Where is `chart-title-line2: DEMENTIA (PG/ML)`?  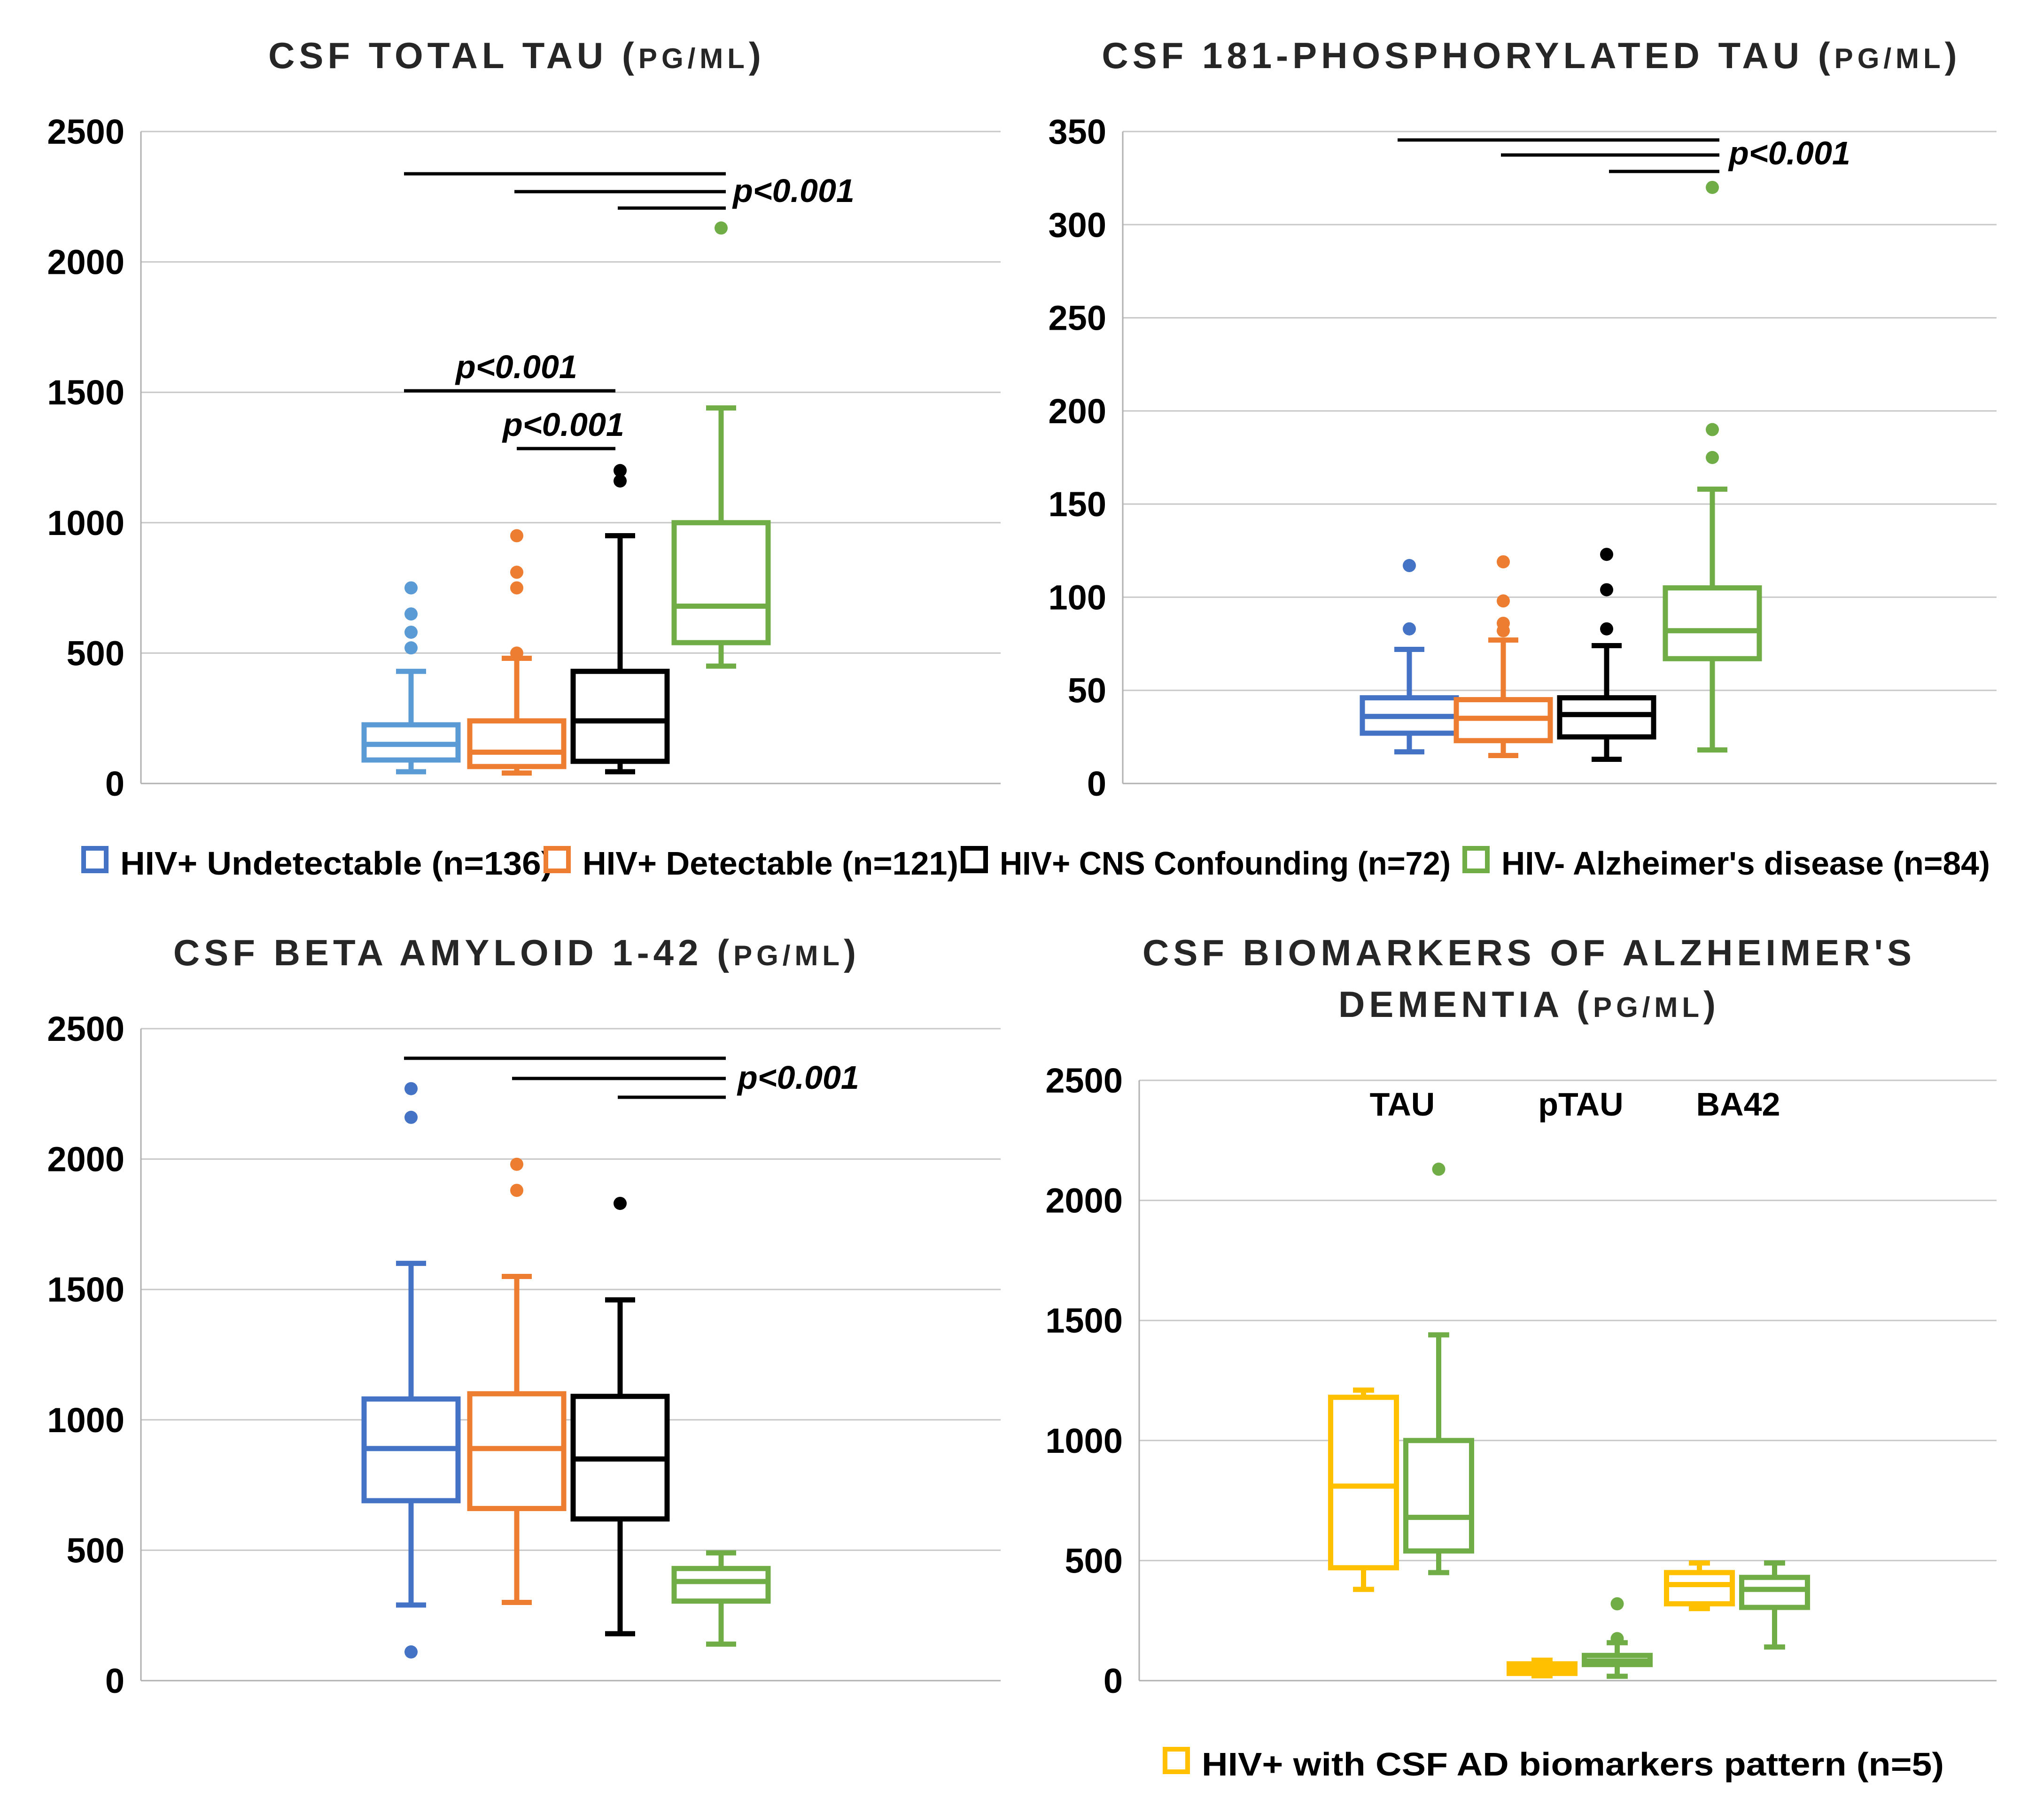
chart-title-line2: DEMENTIA (PG/ML) is located at coordinates (1529, 1004).